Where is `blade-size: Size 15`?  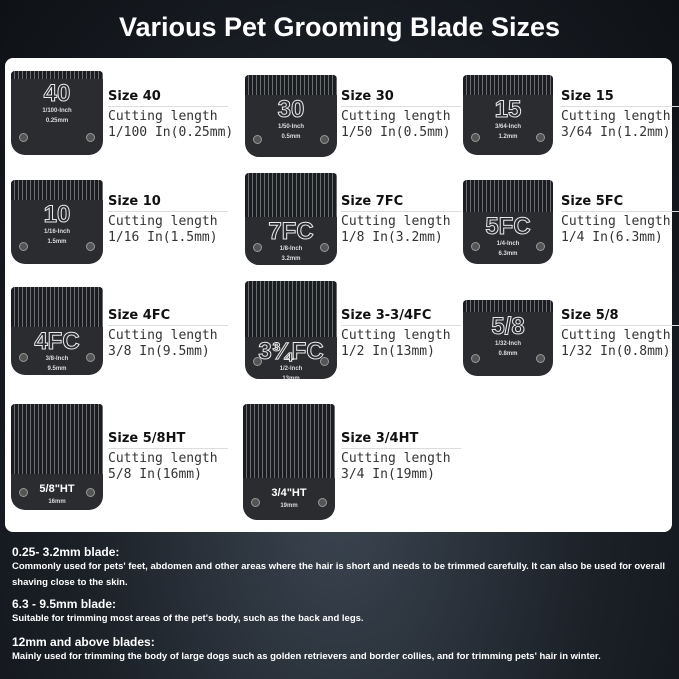
blade-size: Size 15 is located at coordinates (620, 98).